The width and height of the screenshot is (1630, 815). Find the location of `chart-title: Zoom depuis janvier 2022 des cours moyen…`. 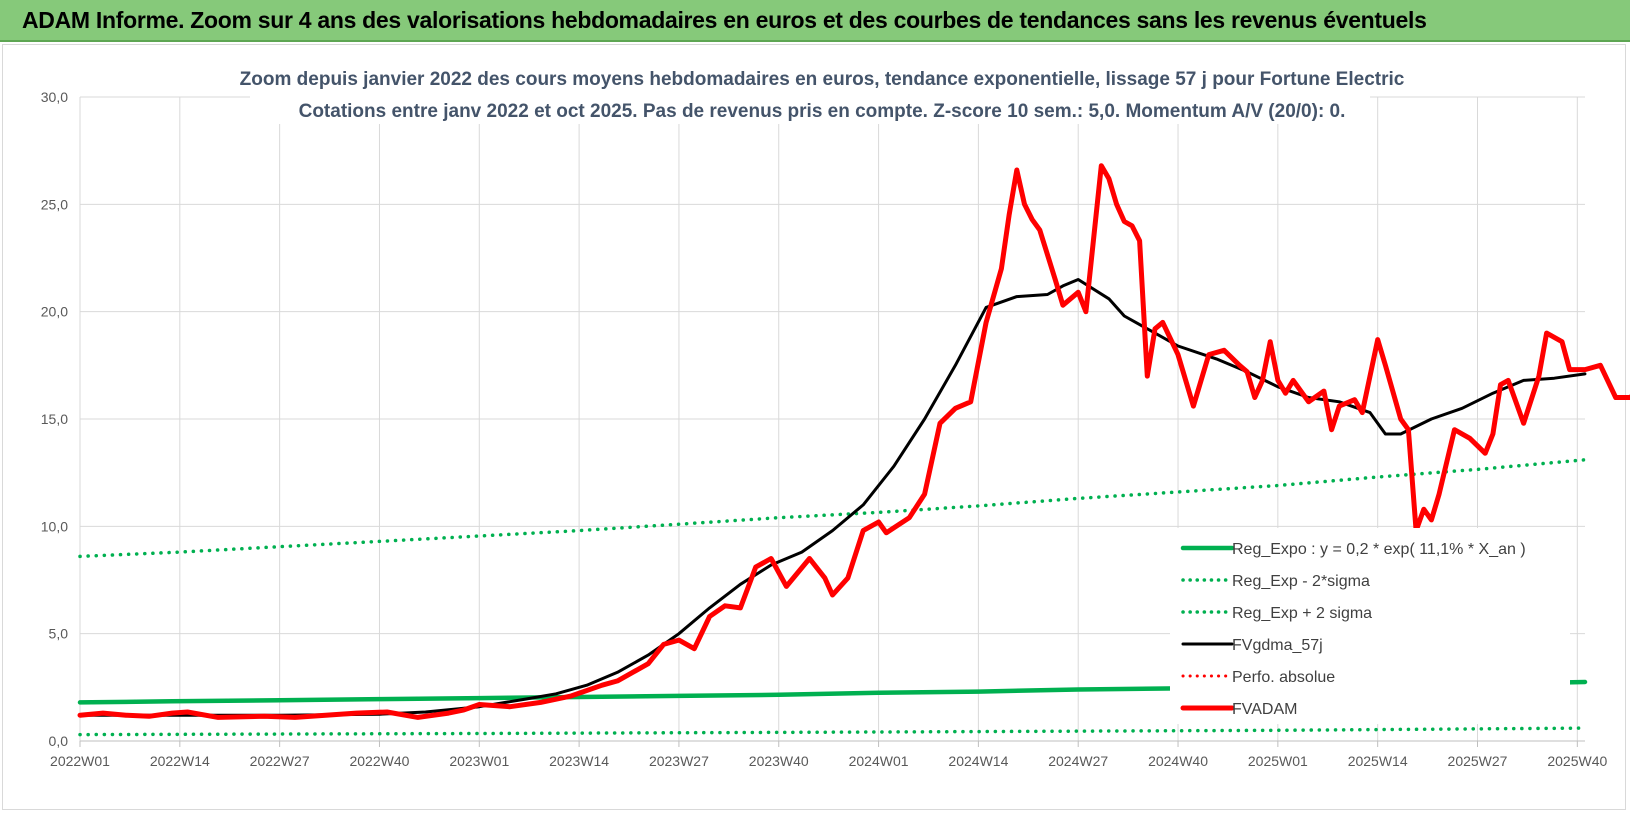

chart-title: Zoom depuis janvier 2022 des cours moyen… is located at coordinates (822, 79).